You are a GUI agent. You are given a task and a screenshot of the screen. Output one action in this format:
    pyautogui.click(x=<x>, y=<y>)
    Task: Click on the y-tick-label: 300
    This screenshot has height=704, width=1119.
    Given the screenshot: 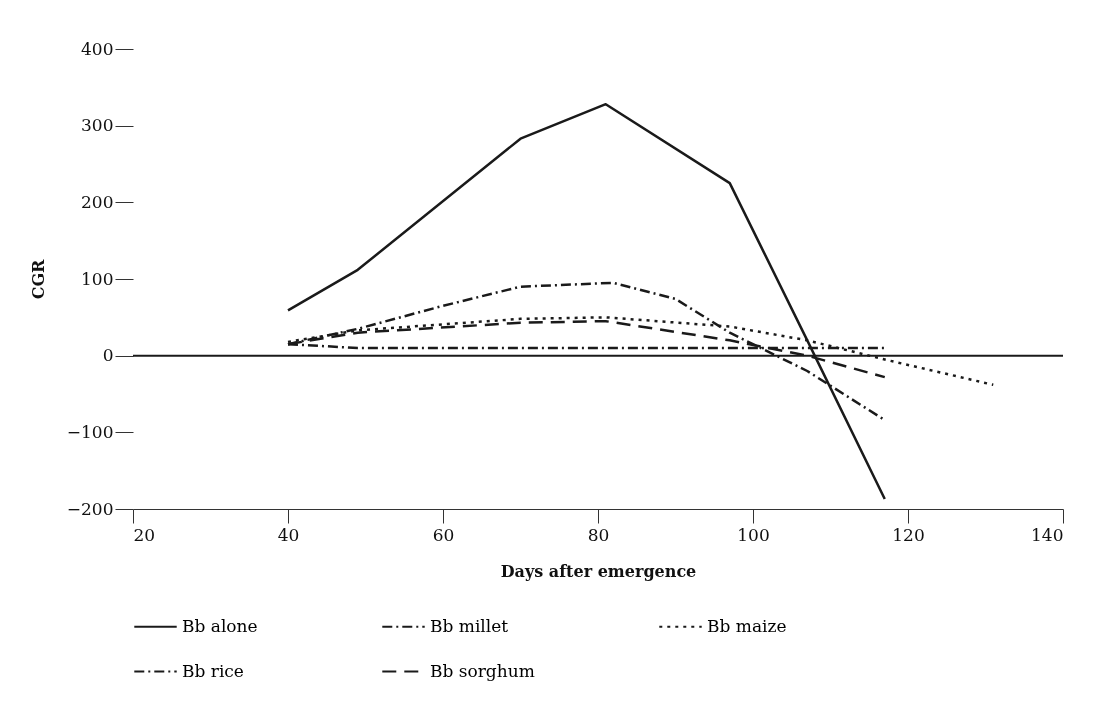 What is the action you would take?
    pyautogui.click(x=97, y=125)
    